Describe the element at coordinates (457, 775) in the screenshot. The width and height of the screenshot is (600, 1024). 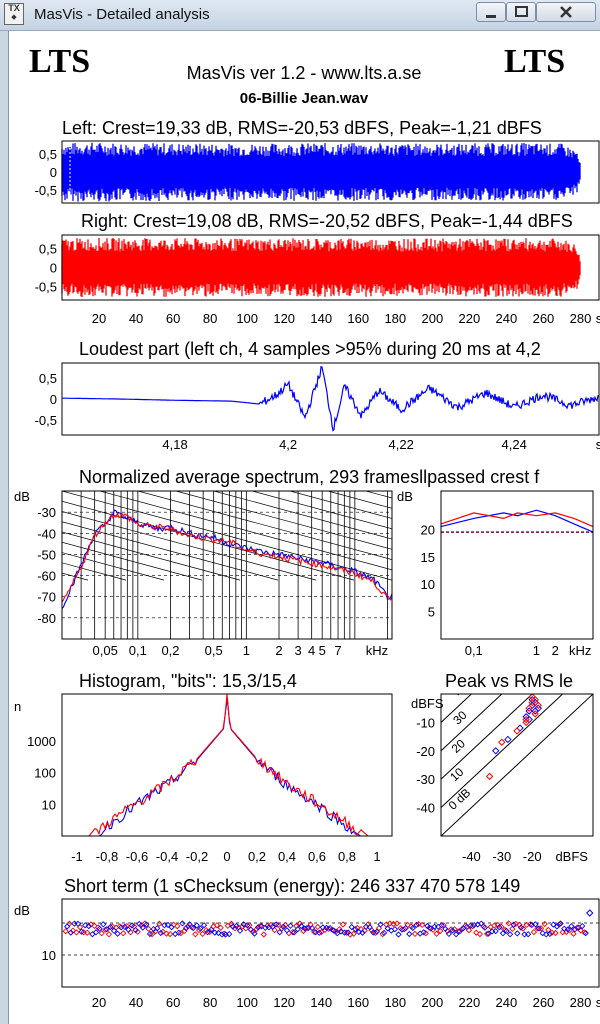
I see `pvr-diagonal-label: 10` at that location.